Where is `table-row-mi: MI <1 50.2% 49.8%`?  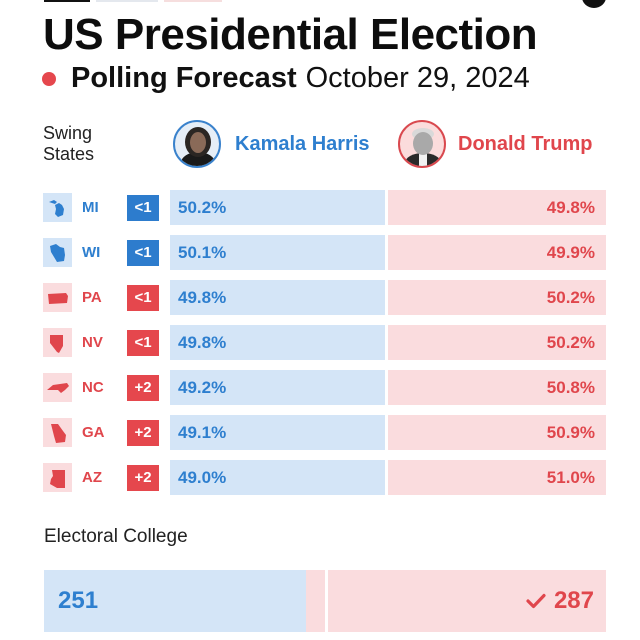
table-row-mi: MI <1 50.2% 49.8% is located at coordinates (324, 207).